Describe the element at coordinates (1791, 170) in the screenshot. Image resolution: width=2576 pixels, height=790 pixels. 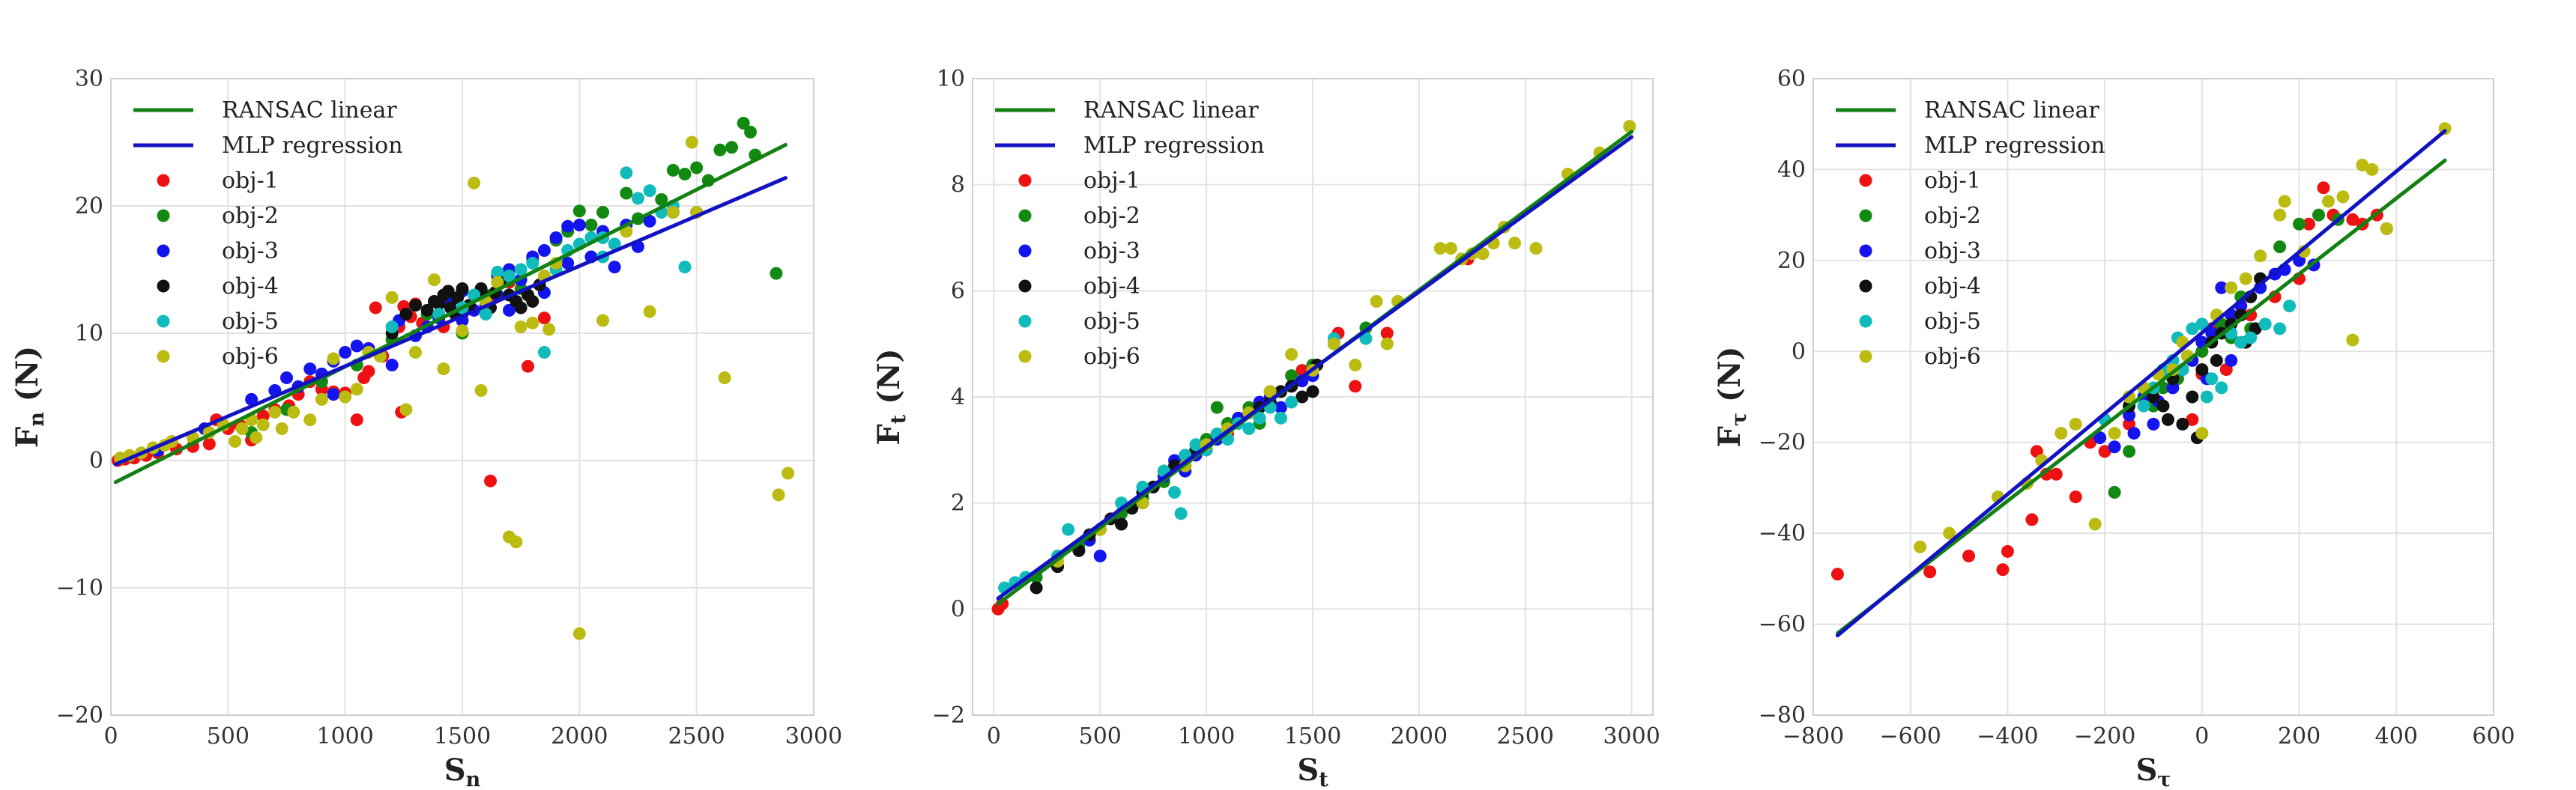
I see `y-tick-label: 40` at that location.